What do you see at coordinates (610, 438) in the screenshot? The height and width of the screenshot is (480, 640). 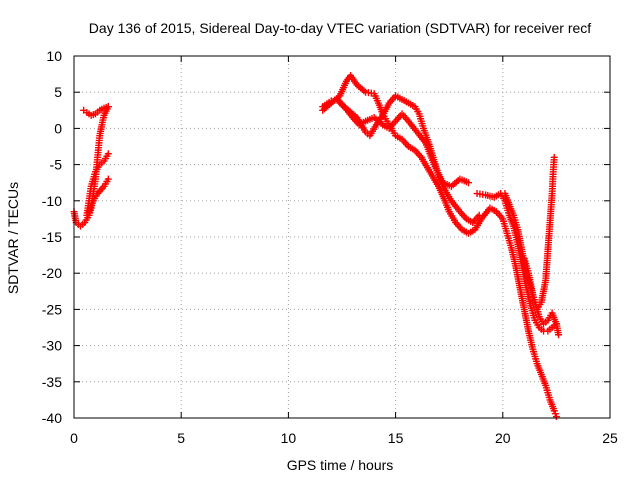 I see `x-tick-label: 25` at bounding box center [610, 438].